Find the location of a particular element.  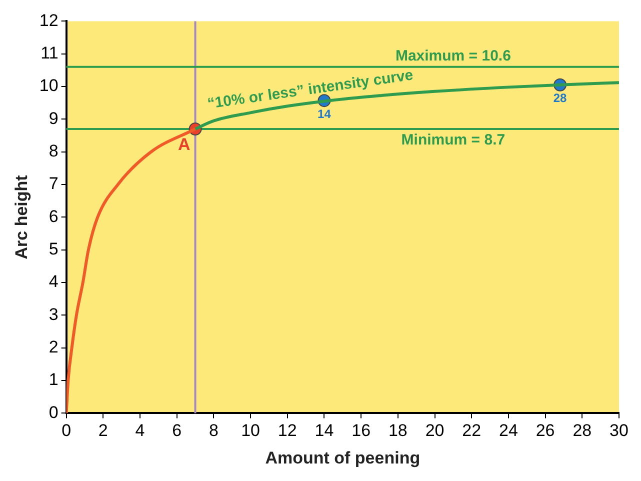

y-tick-label: 3 is located at coordinates (53, 314).